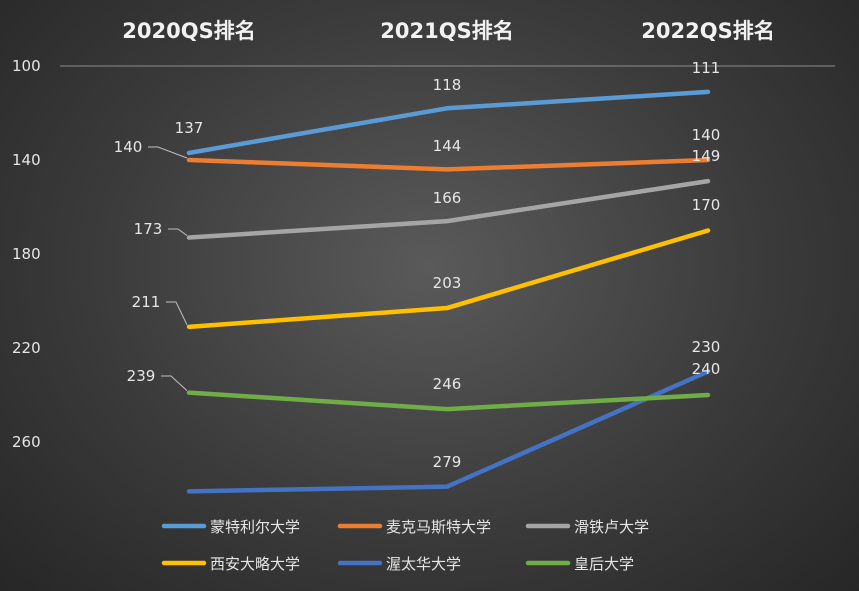 Image resolution: width=859 pixels, height=591 pixels. Describe the element at coordinates (26, 160) in the screenshot. I see `y-tick-label: 140` at that location.